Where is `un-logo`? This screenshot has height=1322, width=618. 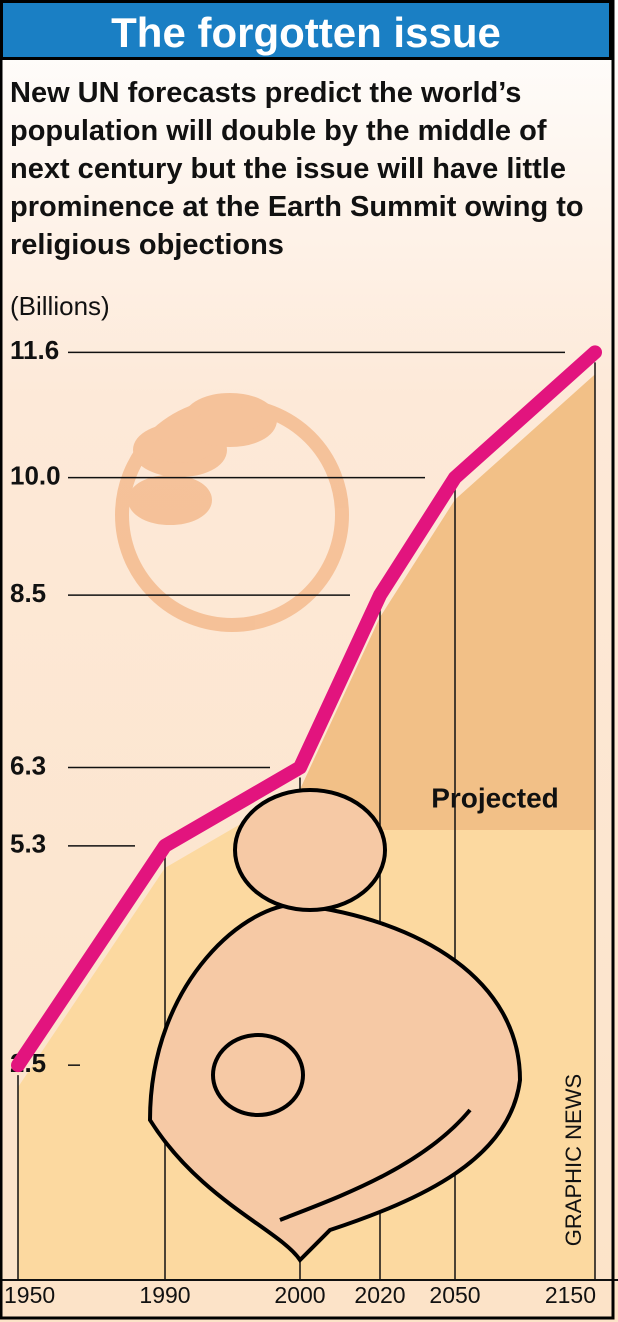
un-logo is located at coordinates (232, 512).